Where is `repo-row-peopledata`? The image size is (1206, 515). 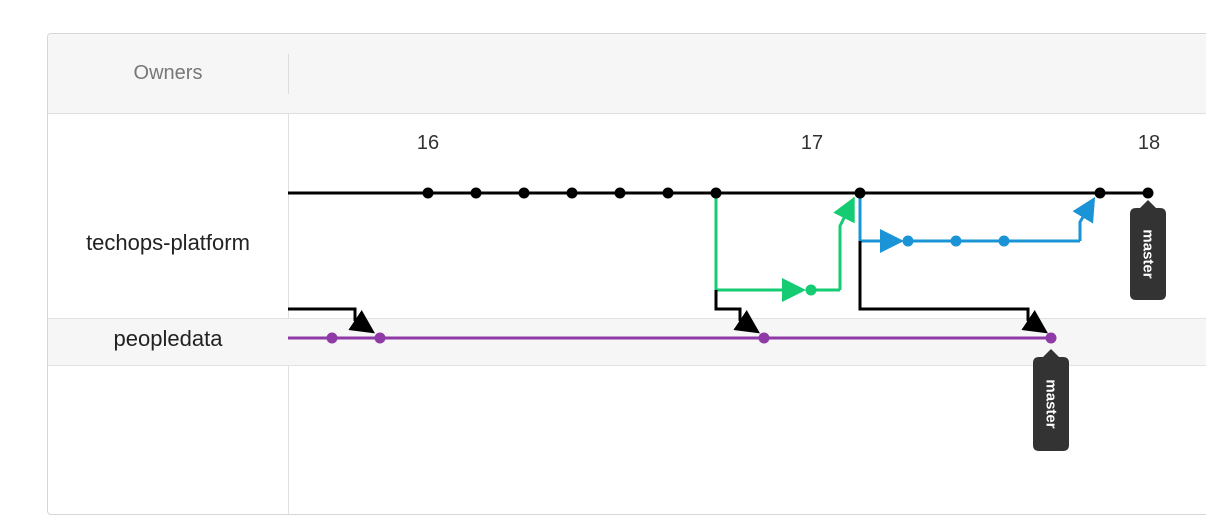
repo-row-peopledata is located at coordinates (627, 342).